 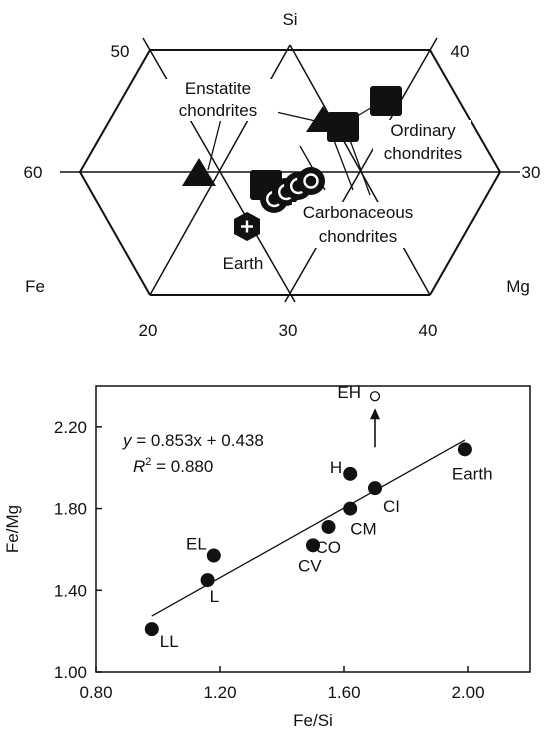 I want to click on ternary-gridline-from-top-right, so click(x=360, y=170).